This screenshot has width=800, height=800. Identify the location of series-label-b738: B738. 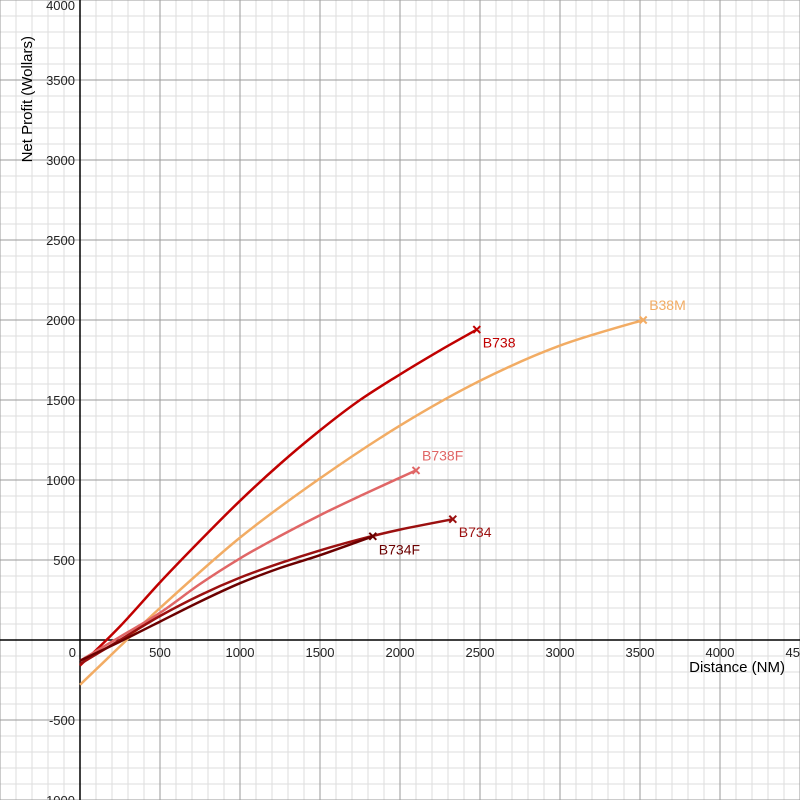
(499, 343).